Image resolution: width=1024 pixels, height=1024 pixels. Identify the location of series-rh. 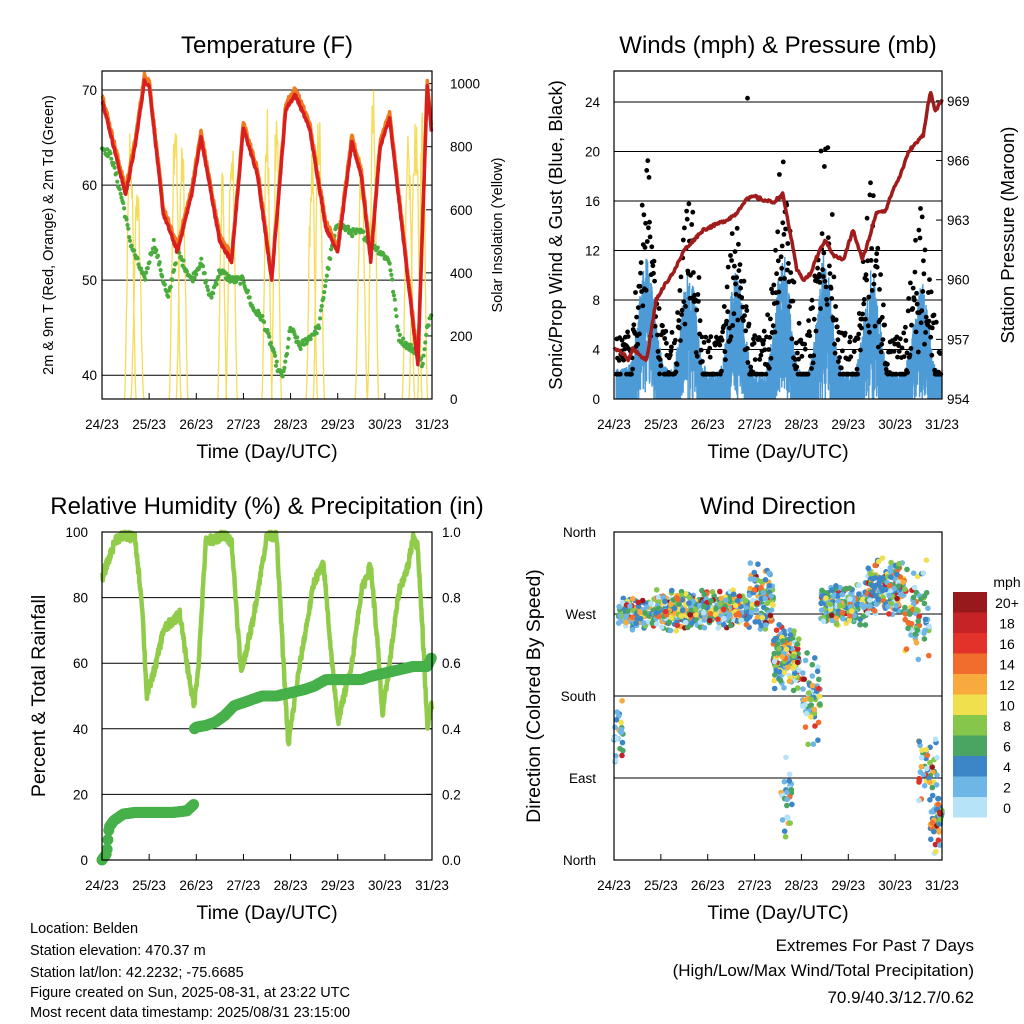
(267, 638).